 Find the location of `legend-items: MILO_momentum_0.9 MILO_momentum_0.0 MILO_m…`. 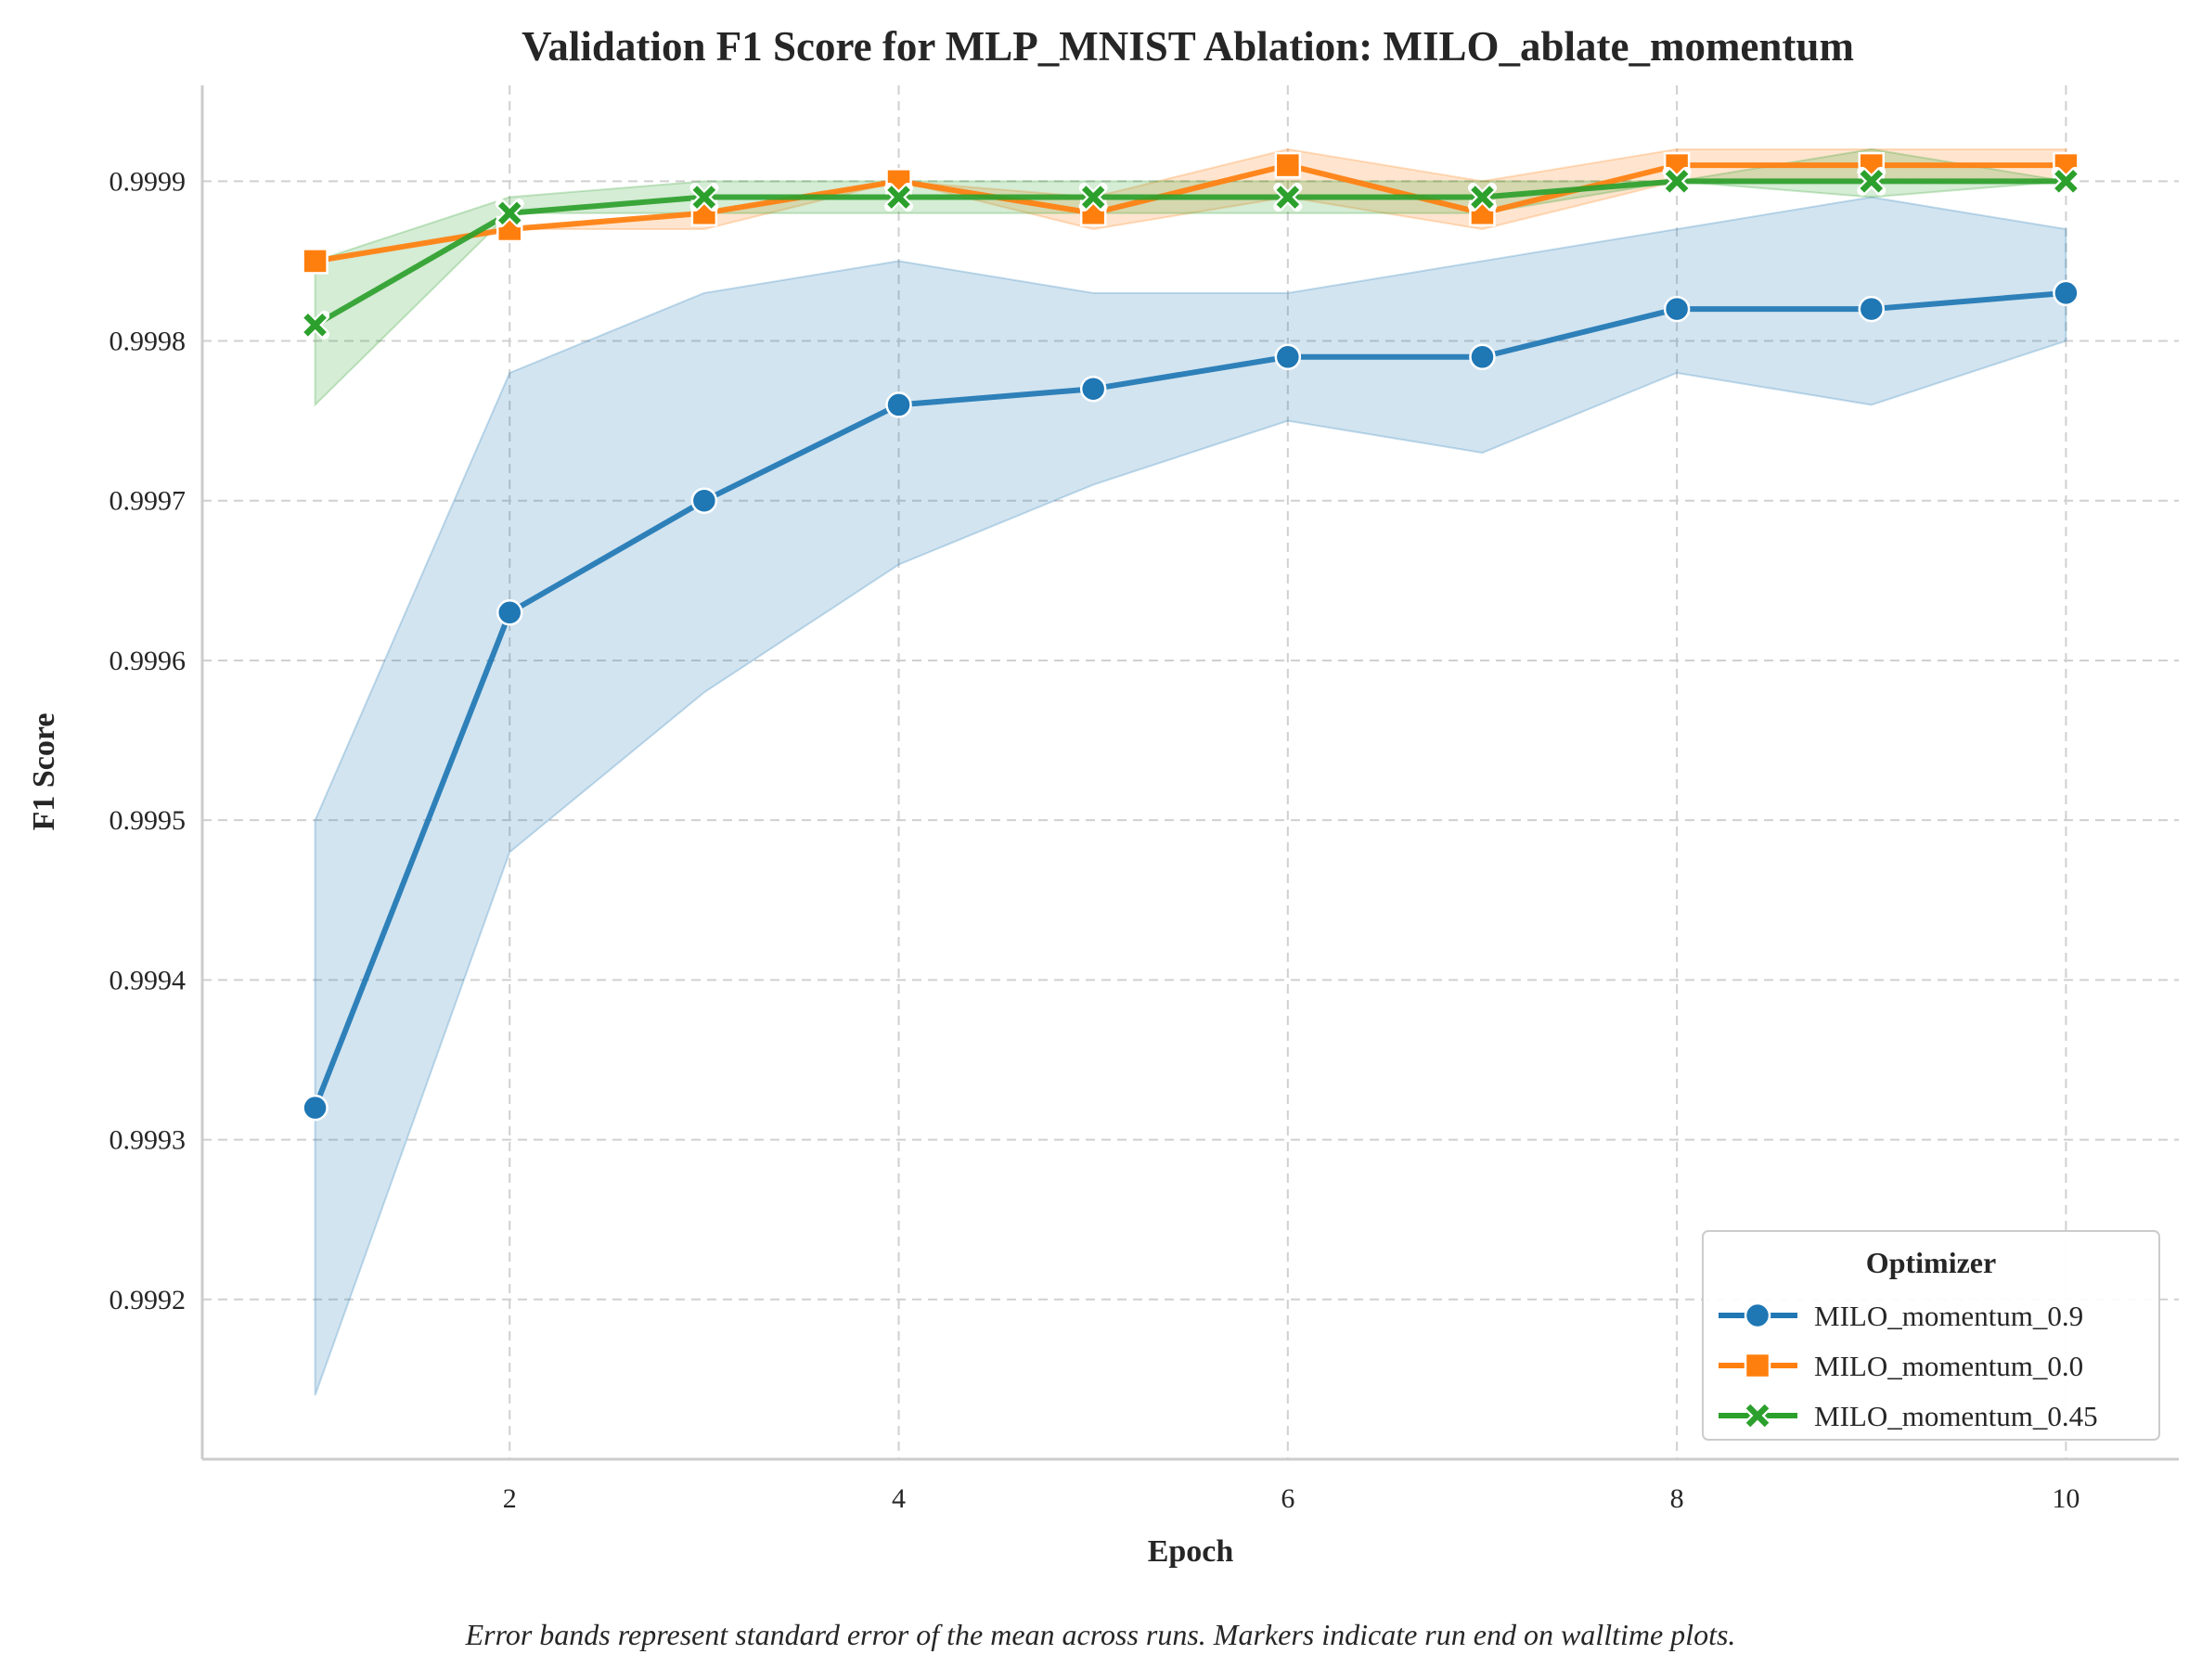

legend-items: MILO_momentum_0.9 MILO_momentum_0.0 MILO_m… is located at coordinates (1908, 1366).